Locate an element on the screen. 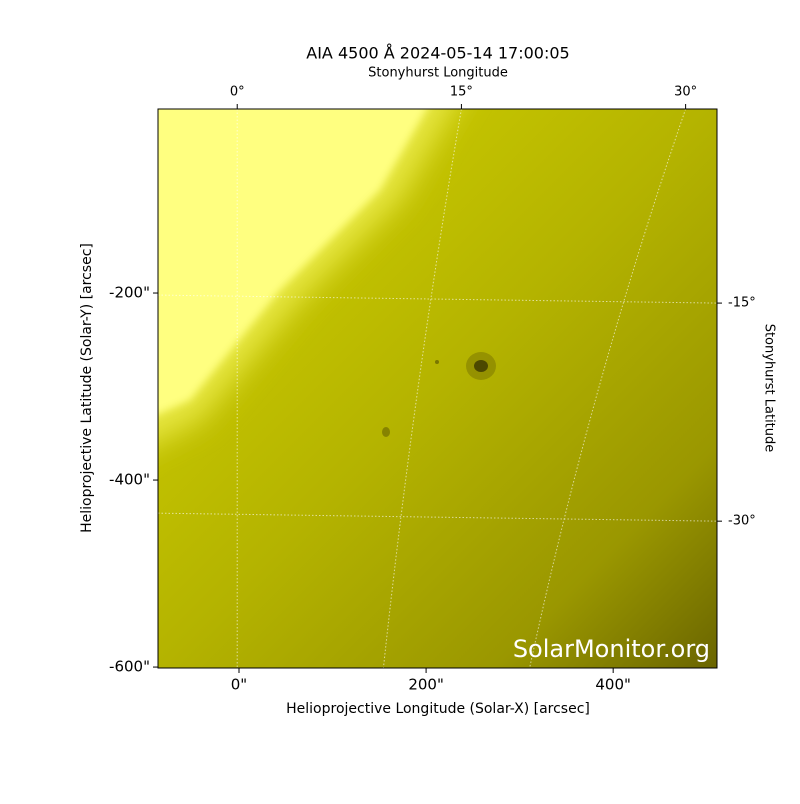  y2-axis-label: Stonyhurst Latitude is located at coordinates (769, 388).